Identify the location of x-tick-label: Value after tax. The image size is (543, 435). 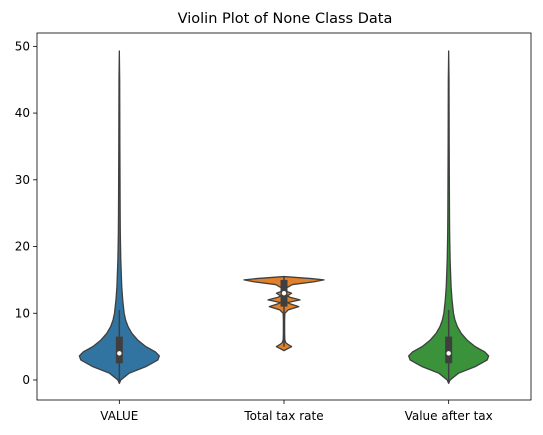
(449, 416).